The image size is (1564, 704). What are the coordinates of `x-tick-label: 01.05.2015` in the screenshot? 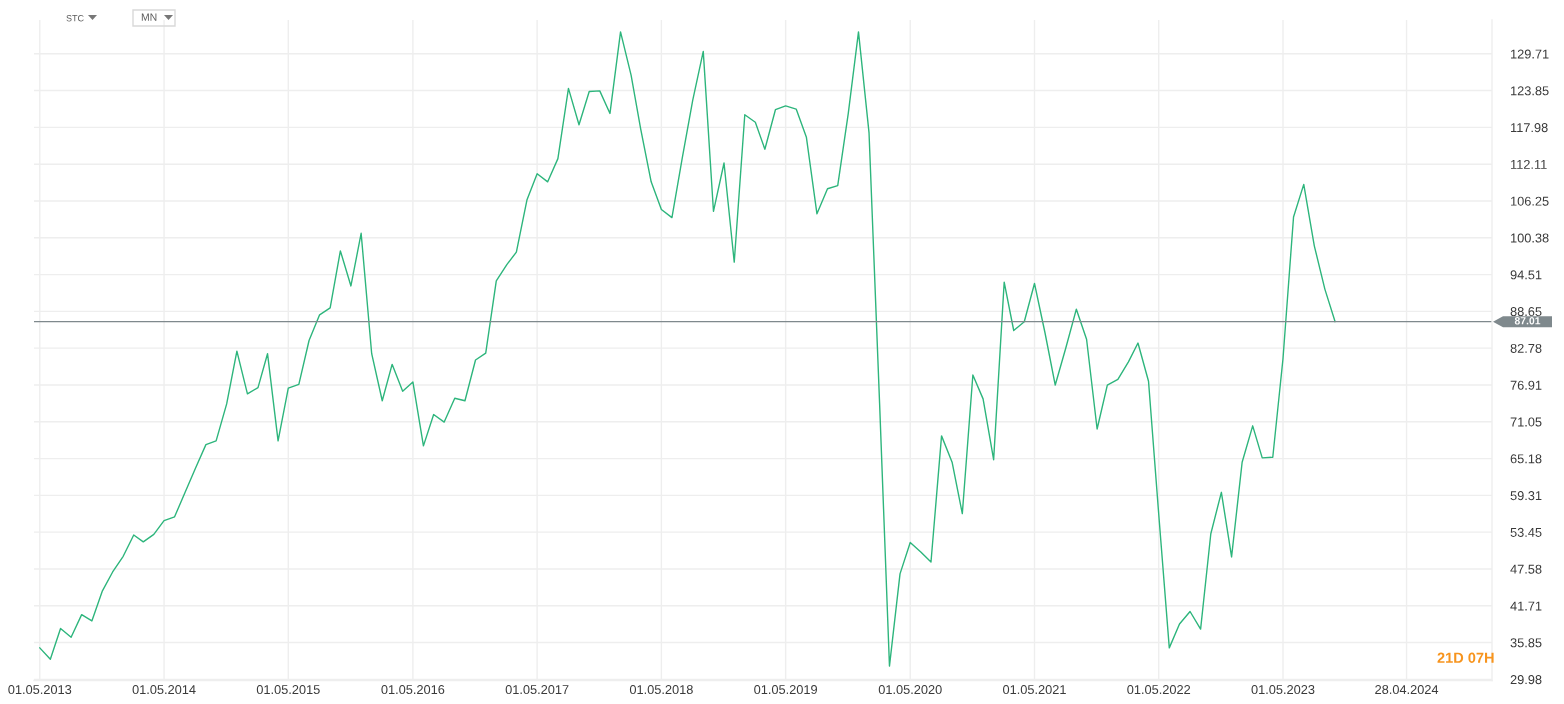 It's located at (288, 690).